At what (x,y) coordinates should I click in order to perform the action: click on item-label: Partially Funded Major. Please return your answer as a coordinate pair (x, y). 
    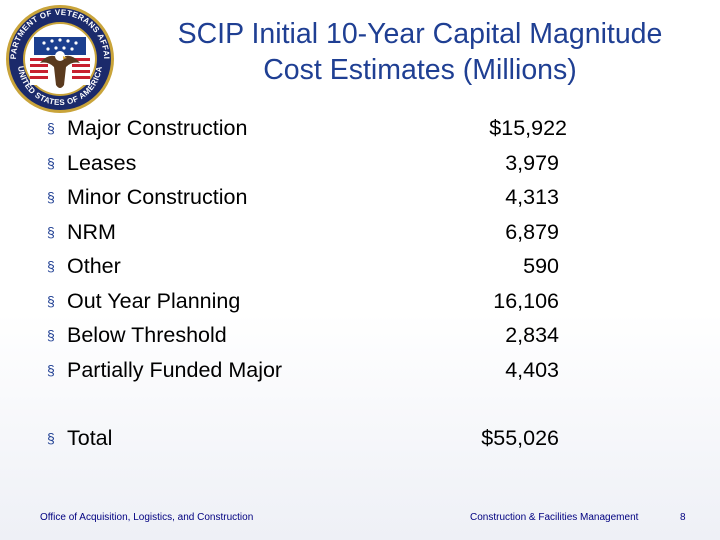
    Looking at the image, I should click on (175, 369).